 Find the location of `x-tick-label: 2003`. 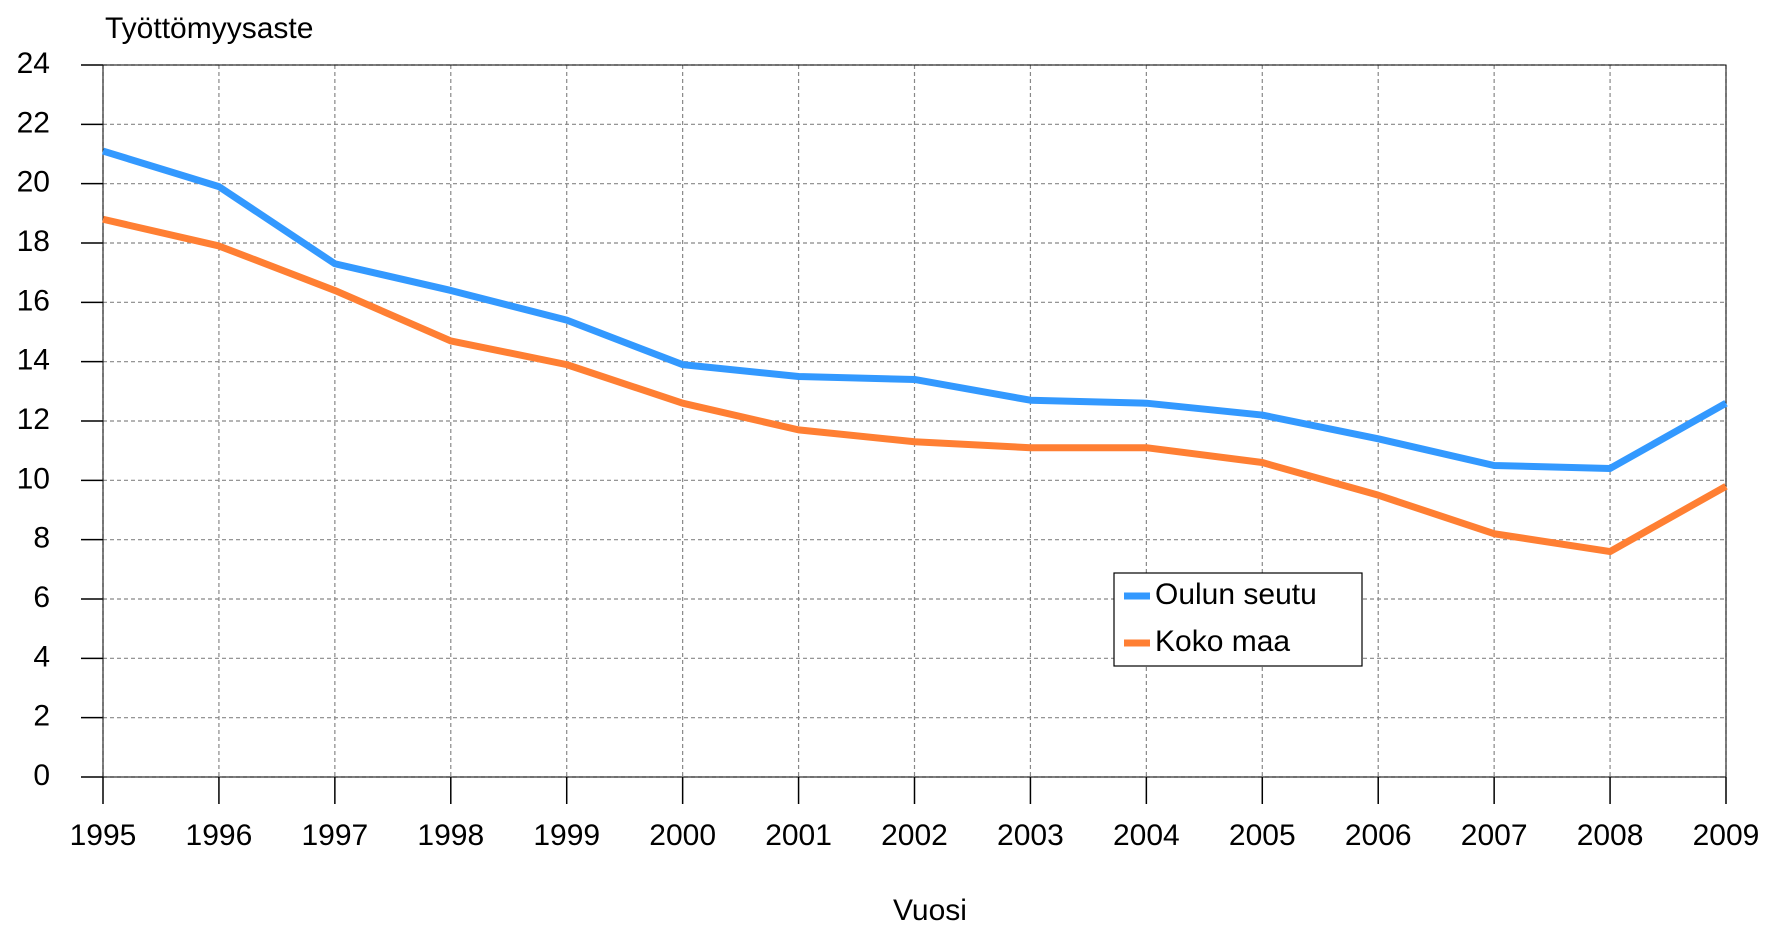

x-tick-label: 2003 is located at coordinates (1030, 835).